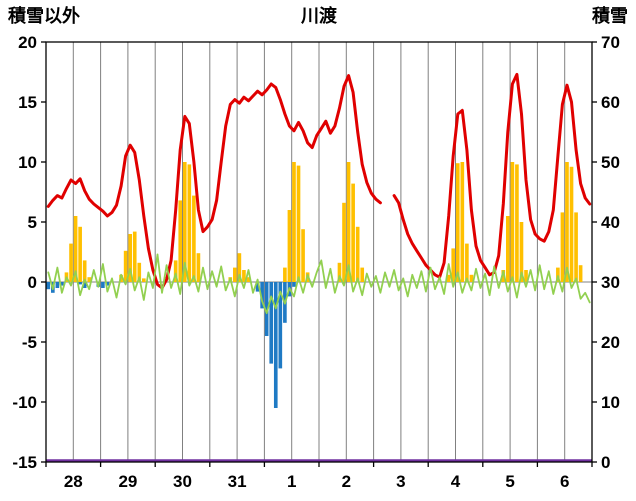  What do you see at coordinates (564, 481) in the screenshot?
I see `x-axis-tick-label: 6` at bounding box center [564, 481].